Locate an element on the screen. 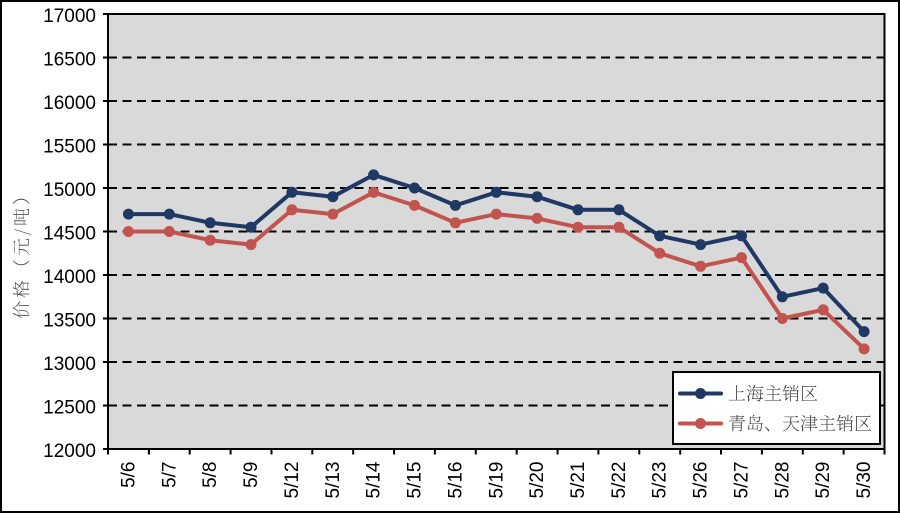  svg-text: 5/26 is located at coordinates (701, 480).